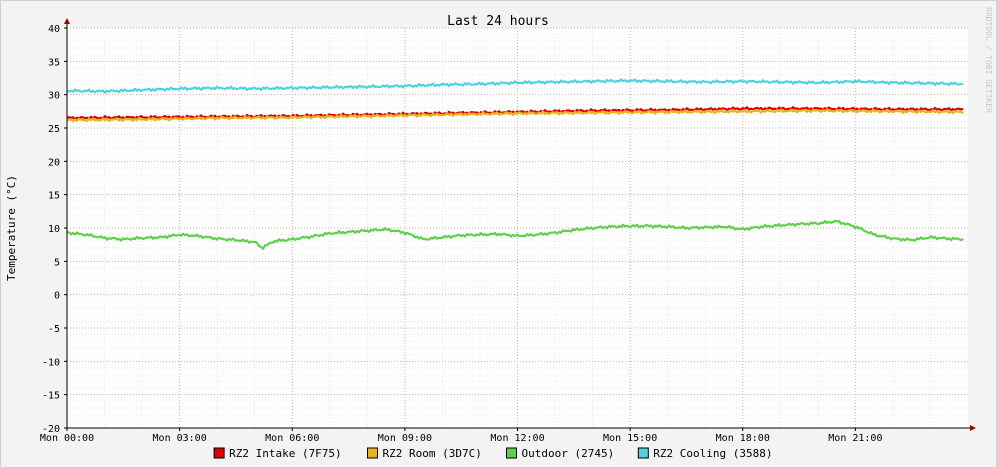  I want to click on y-tick-label: 15, so click(54, 196).